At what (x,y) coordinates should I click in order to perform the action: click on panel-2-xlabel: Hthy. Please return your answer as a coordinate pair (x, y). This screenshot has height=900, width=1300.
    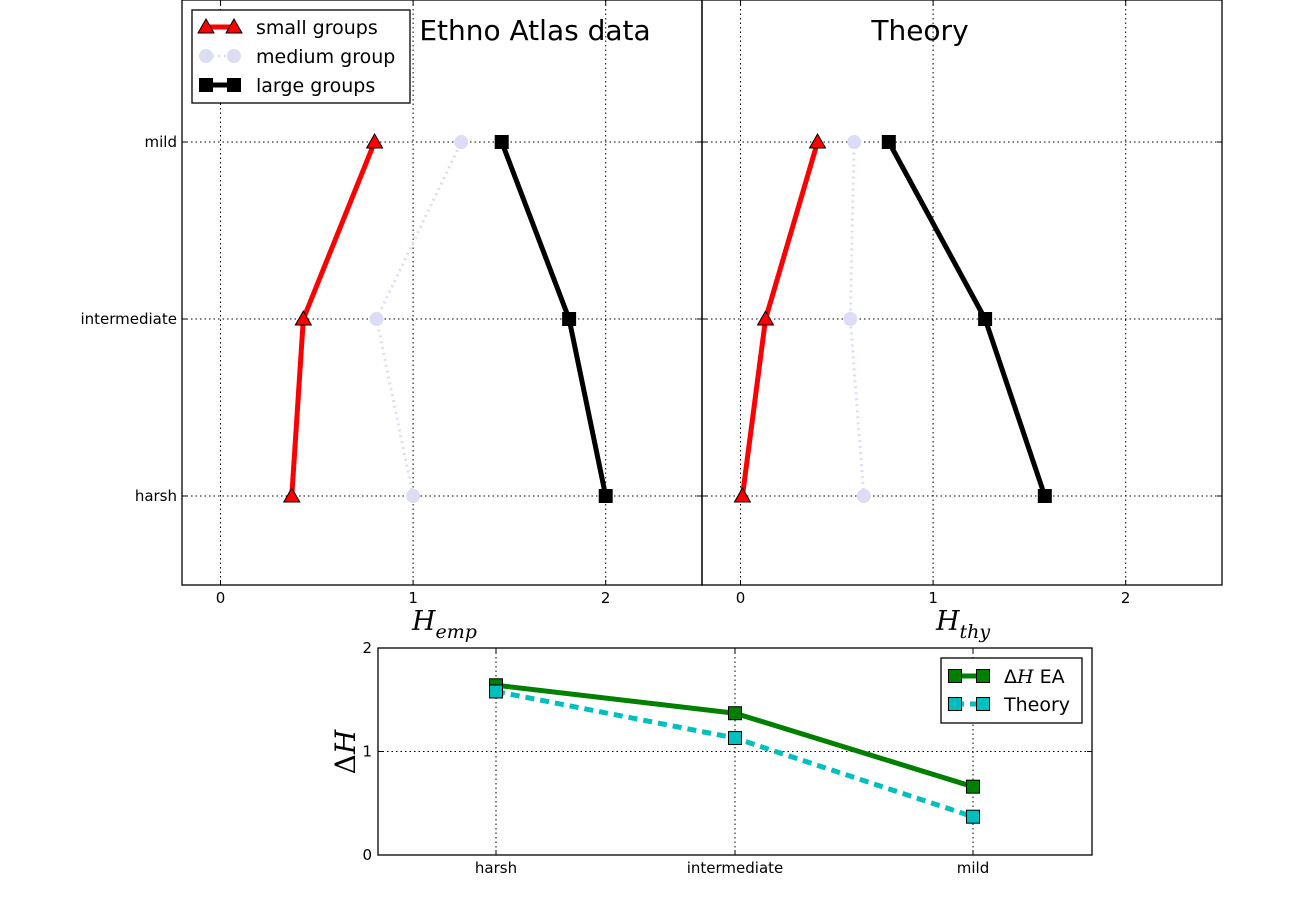
    Looking at the image, I should click on (962, 624).